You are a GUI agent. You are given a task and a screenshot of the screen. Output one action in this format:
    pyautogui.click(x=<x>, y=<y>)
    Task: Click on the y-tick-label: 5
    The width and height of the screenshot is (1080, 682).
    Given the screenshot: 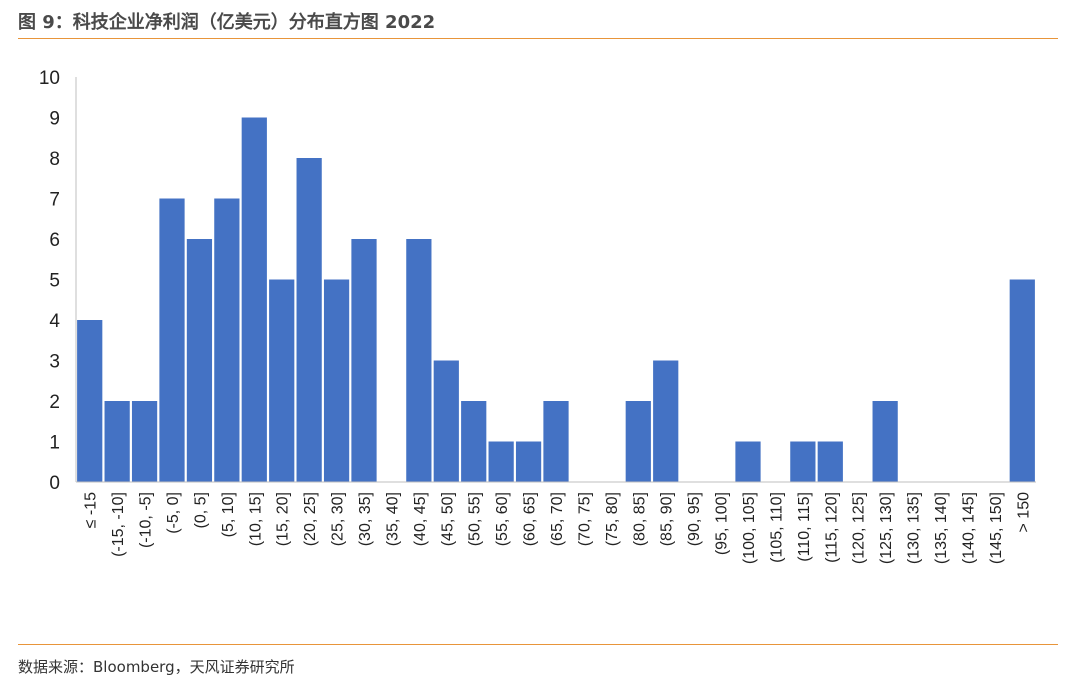 What is the action you would take?
    pyautogui.click(x=54, y=281)
    